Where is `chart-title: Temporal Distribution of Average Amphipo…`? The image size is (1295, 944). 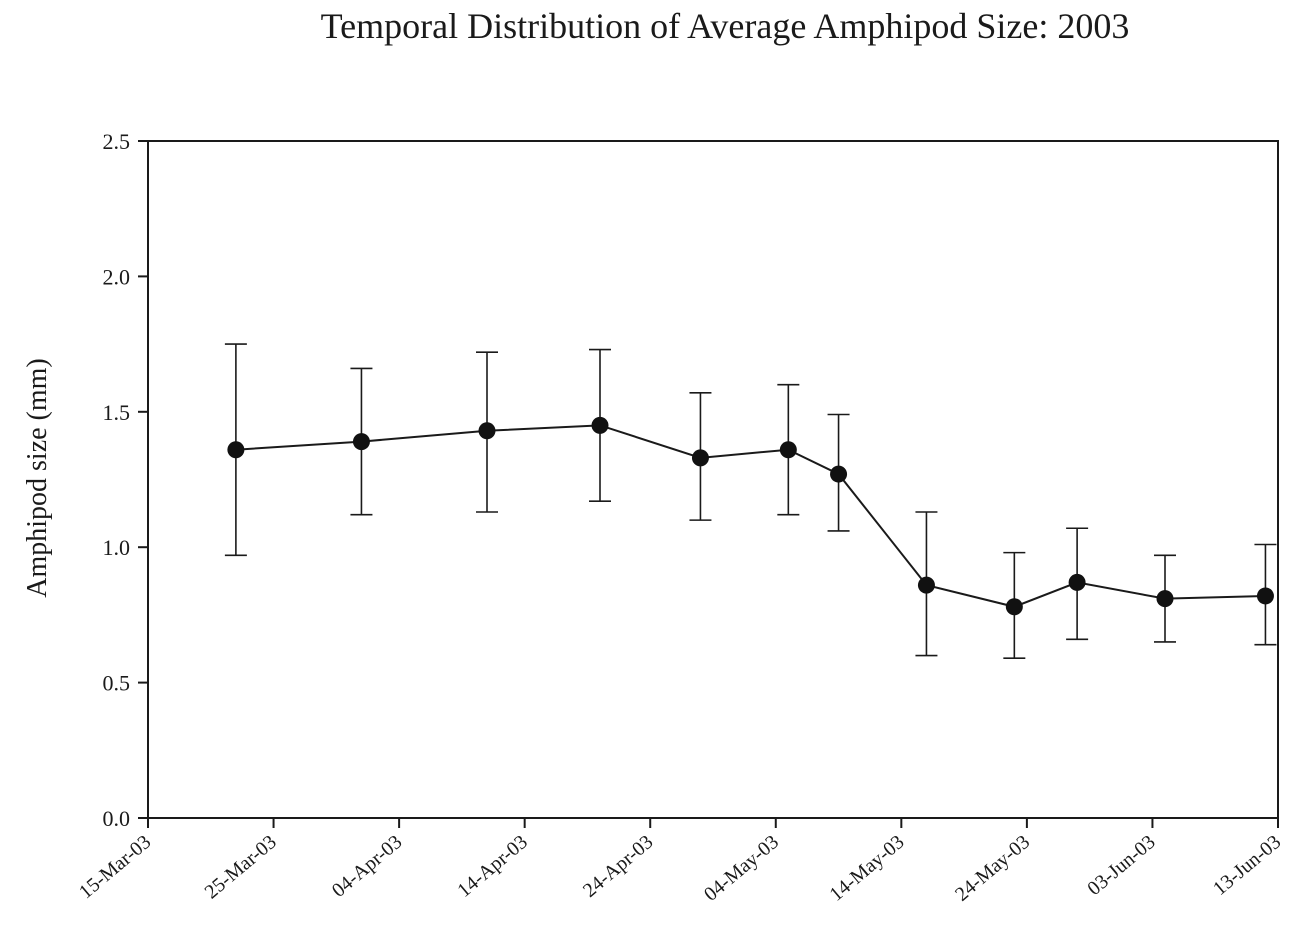
chart-title: Temporal Distribution of Average Amphipo… is located at coordinates (725, 26).